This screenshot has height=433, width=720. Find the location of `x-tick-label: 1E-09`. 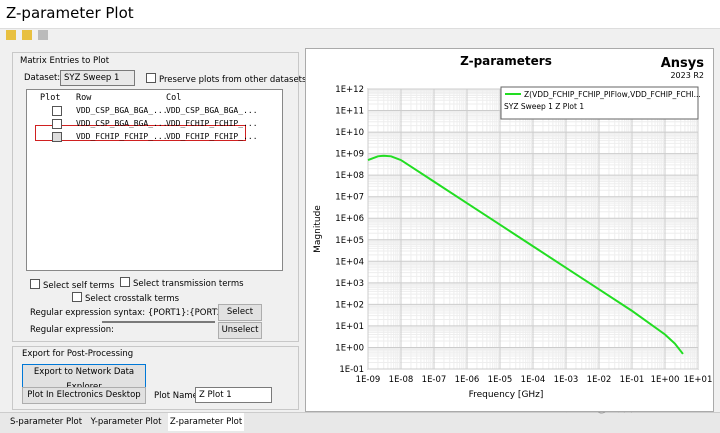

x-tick-label: 1E-09 is located at coordinates (368, 380).